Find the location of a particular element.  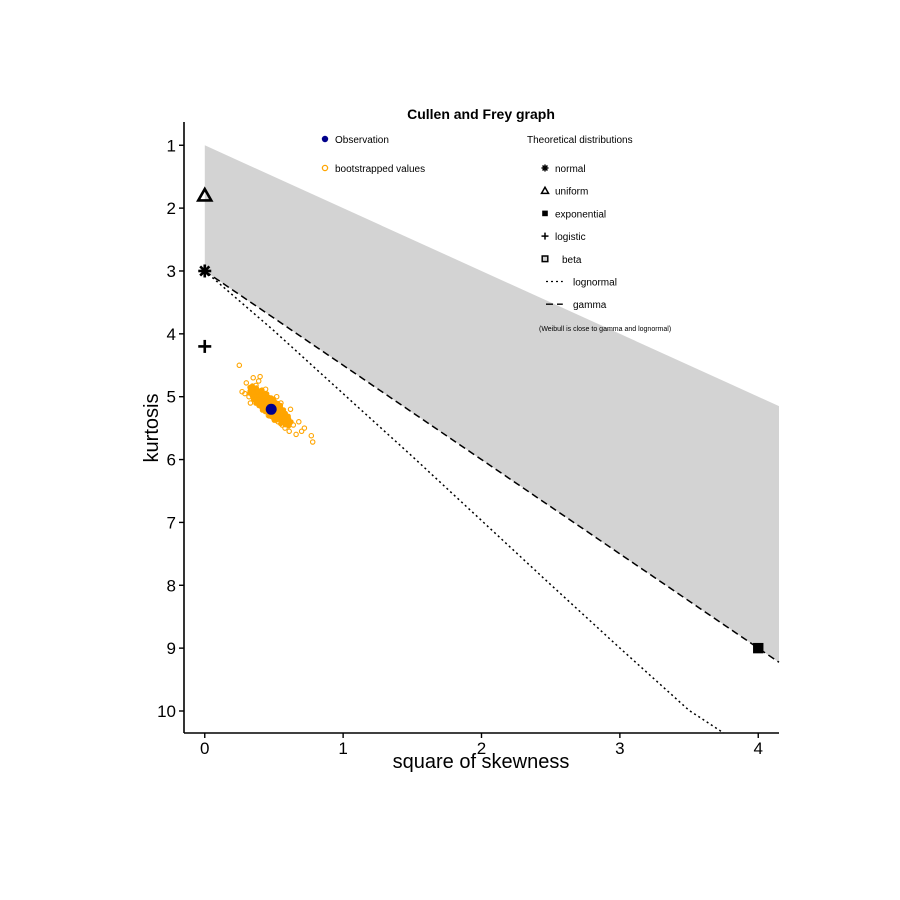

y-tick-label: 4 is located at coordinates (171, 334).